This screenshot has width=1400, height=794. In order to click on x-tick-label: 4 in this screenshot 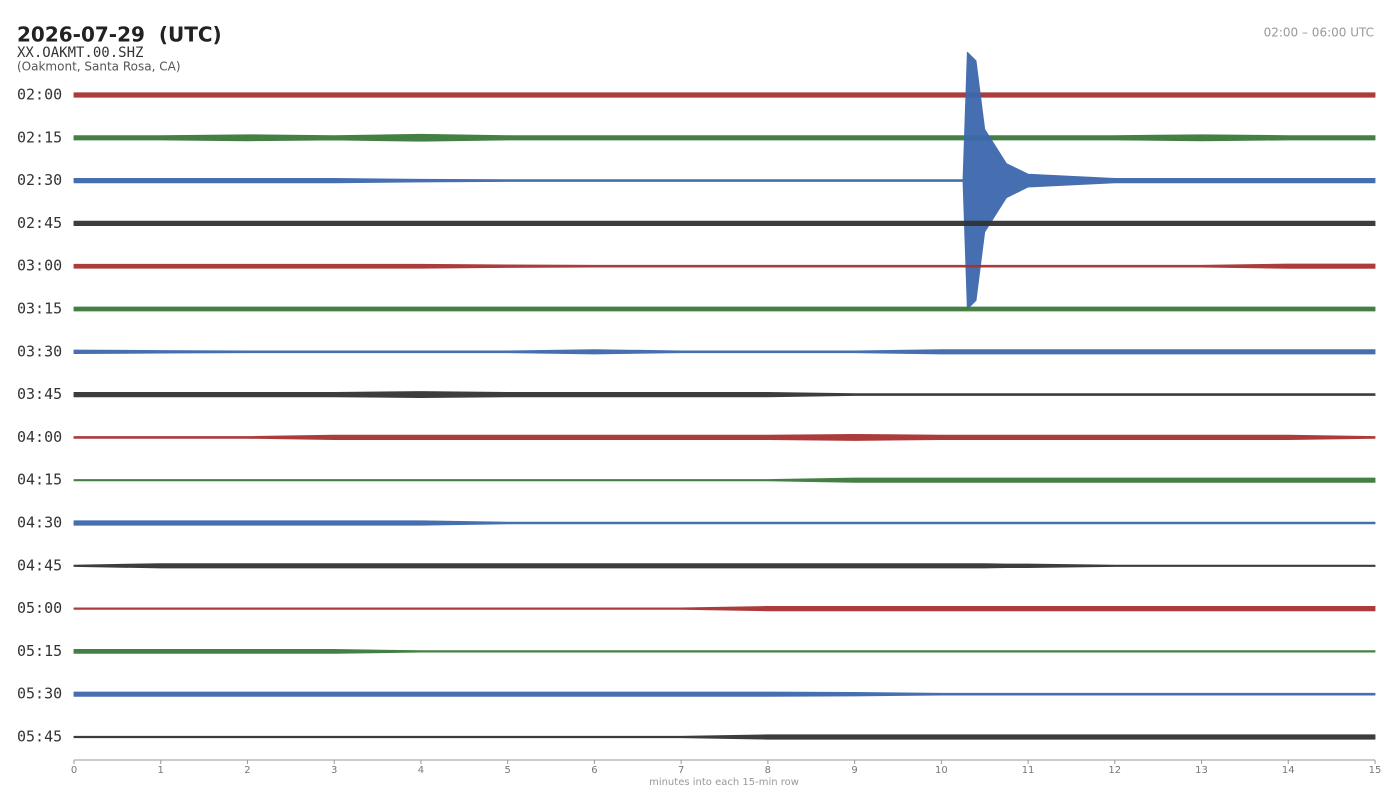, I will do `click(421, 770)`.